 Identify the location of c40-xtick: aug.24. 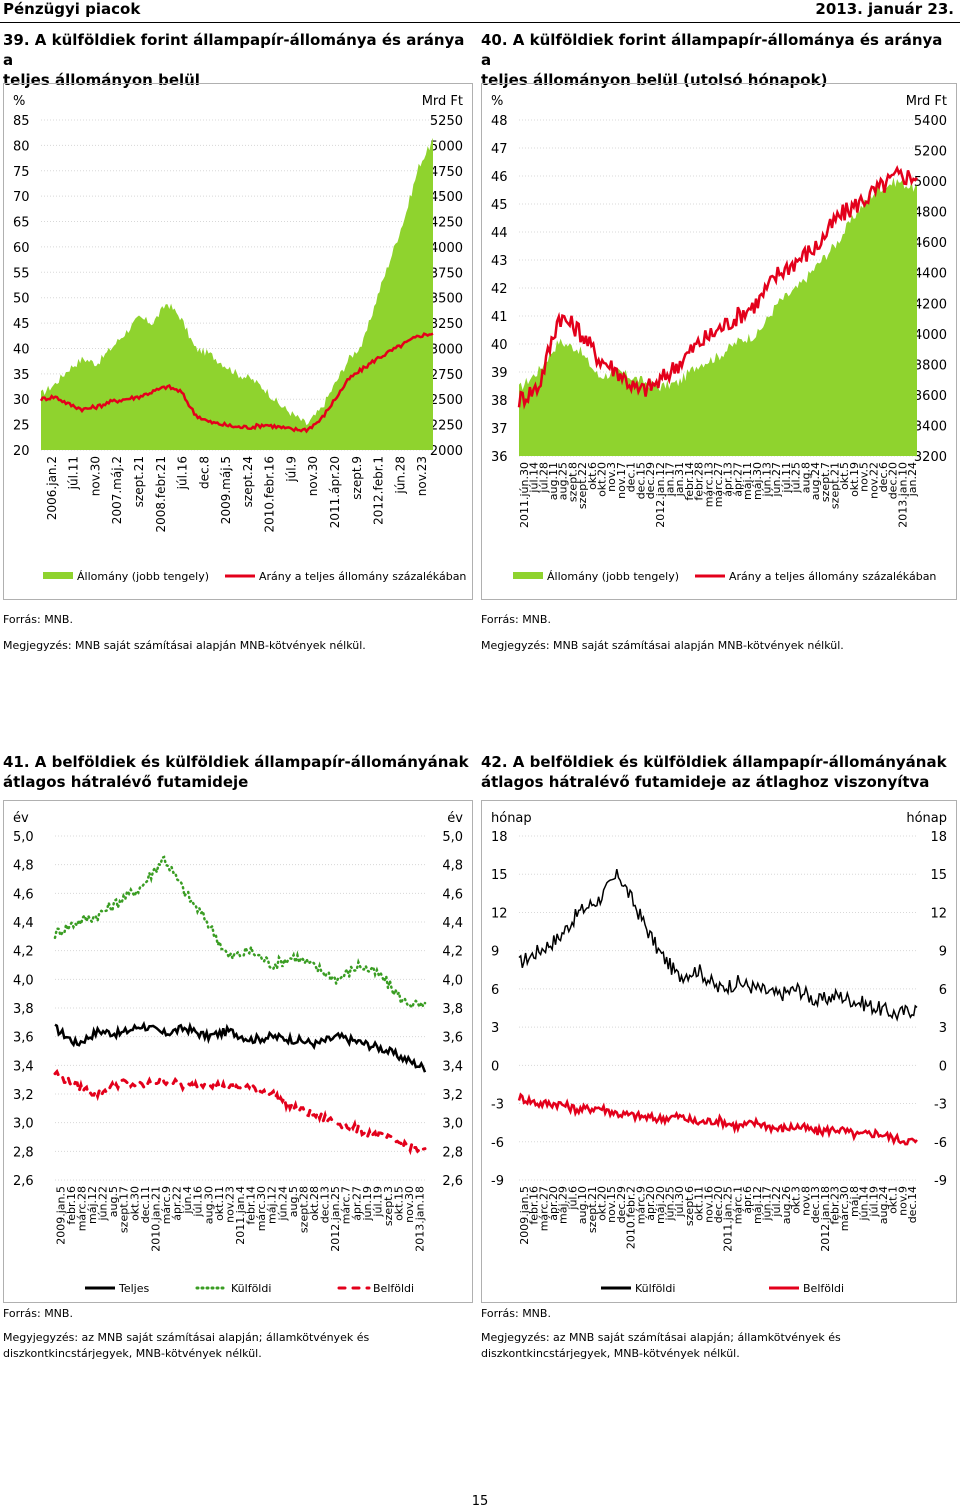
(815, 481).